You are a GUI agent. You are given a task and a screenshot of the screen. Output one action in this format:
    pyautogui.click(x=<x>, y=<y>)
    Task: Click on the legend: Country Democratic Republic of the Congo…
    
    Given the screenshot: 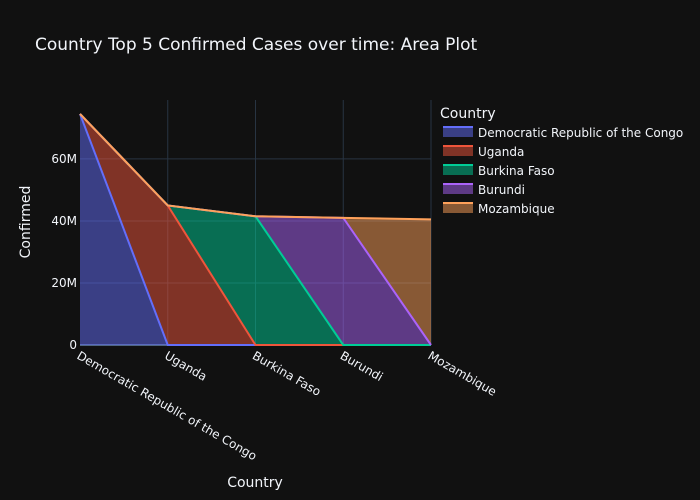 What is the action you would take?
    pyautogui.click(x=561, y=161)
    